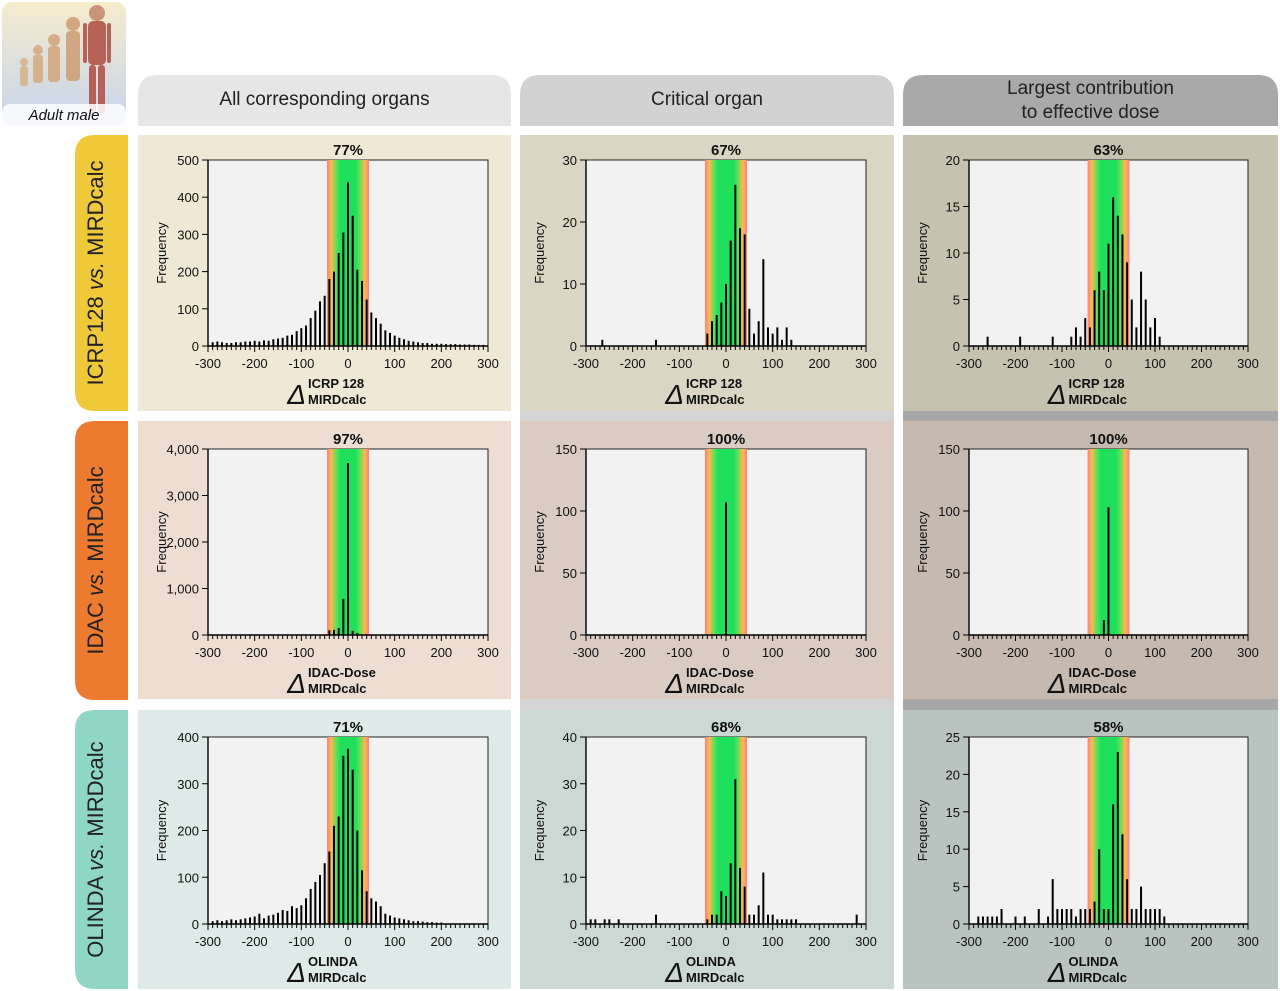 This screenshot has height=991, width=1280. What do you see at coordinates (726, 727) in the screenshot?
I see `agreement-percentage: 68%` at bounding box center [726, 727].